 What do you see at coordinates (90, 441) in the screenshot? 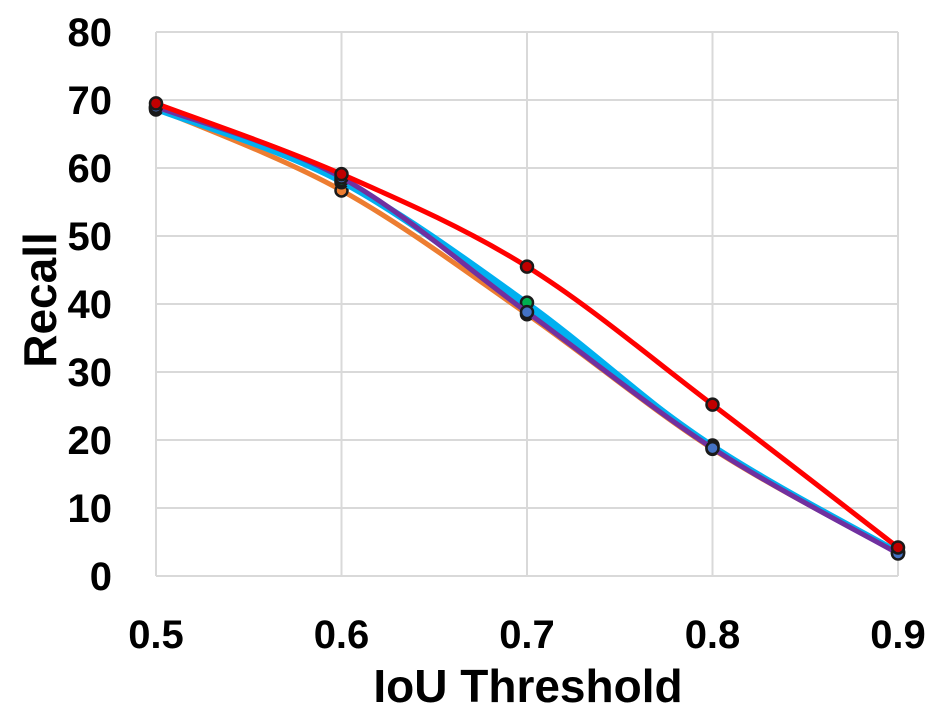
I see `y-tick-label: 20` at bounding box center [90, 441].